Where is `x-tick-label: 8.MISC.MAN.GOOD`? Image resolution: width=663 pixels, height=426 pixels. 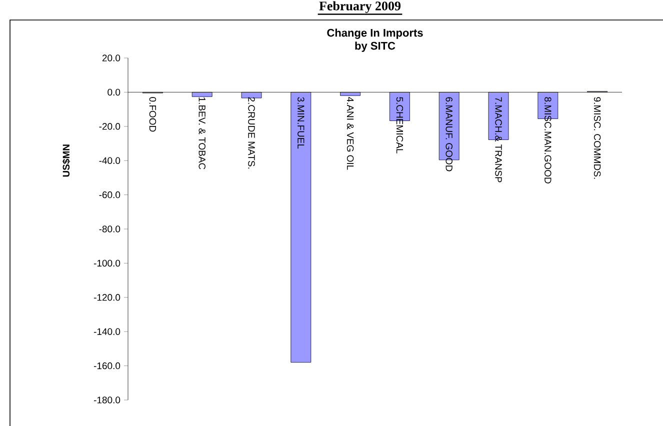
x-tick-label: 8.MISC.MAN.GOOD is located at coordinates (548, 140).